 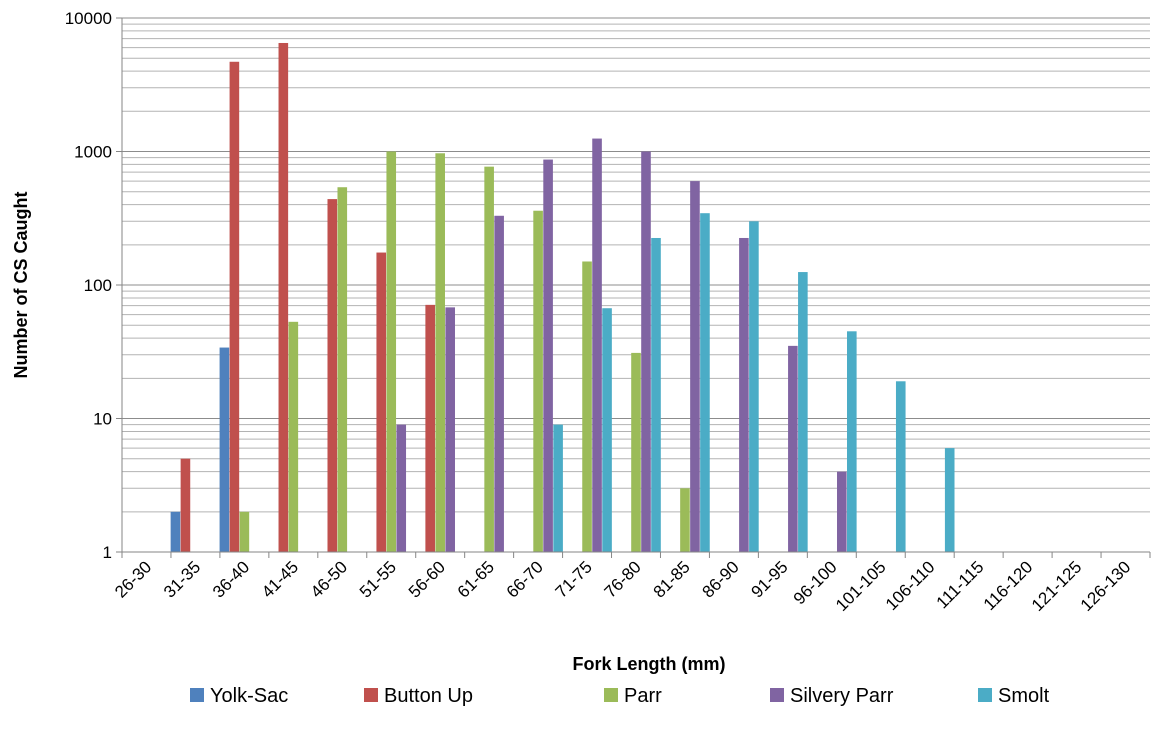 I want to click on legend-swatch-silvery-parr, so click(x=777, y=695).